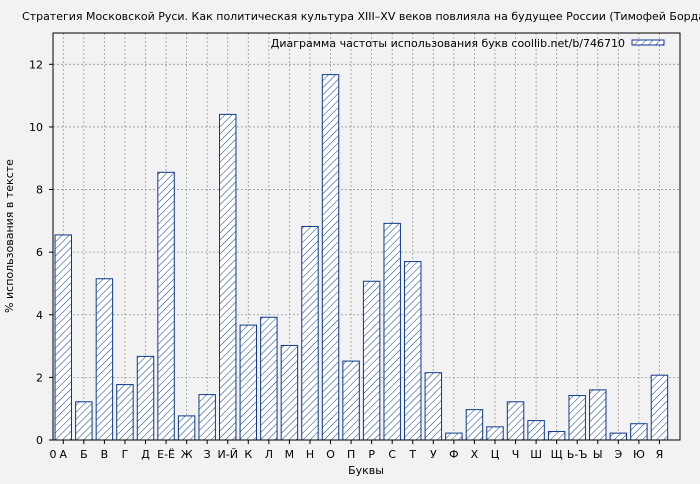 This screenshot has width=700, height=484. I want to click on y-tick-label: 0, so click(39, 440).